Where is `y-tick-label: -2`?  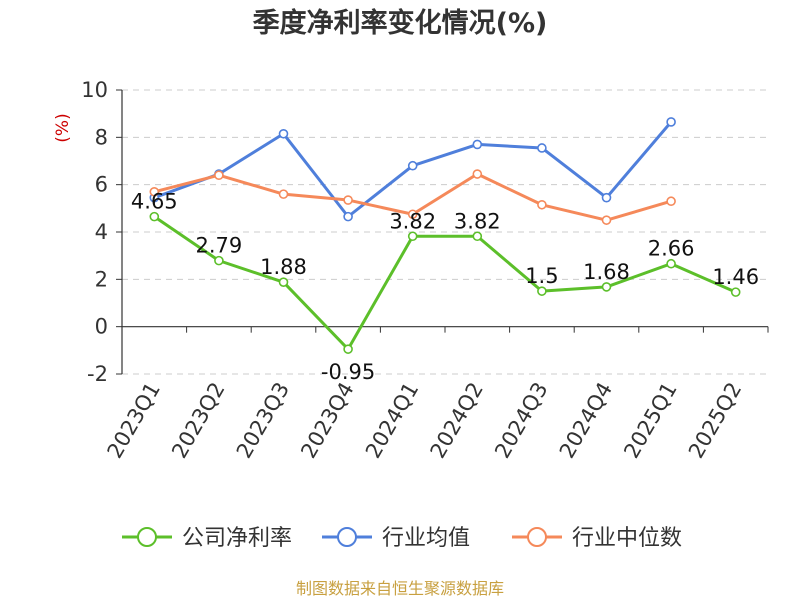
y-tick-label: -2 is located at coordinates (97, 374).